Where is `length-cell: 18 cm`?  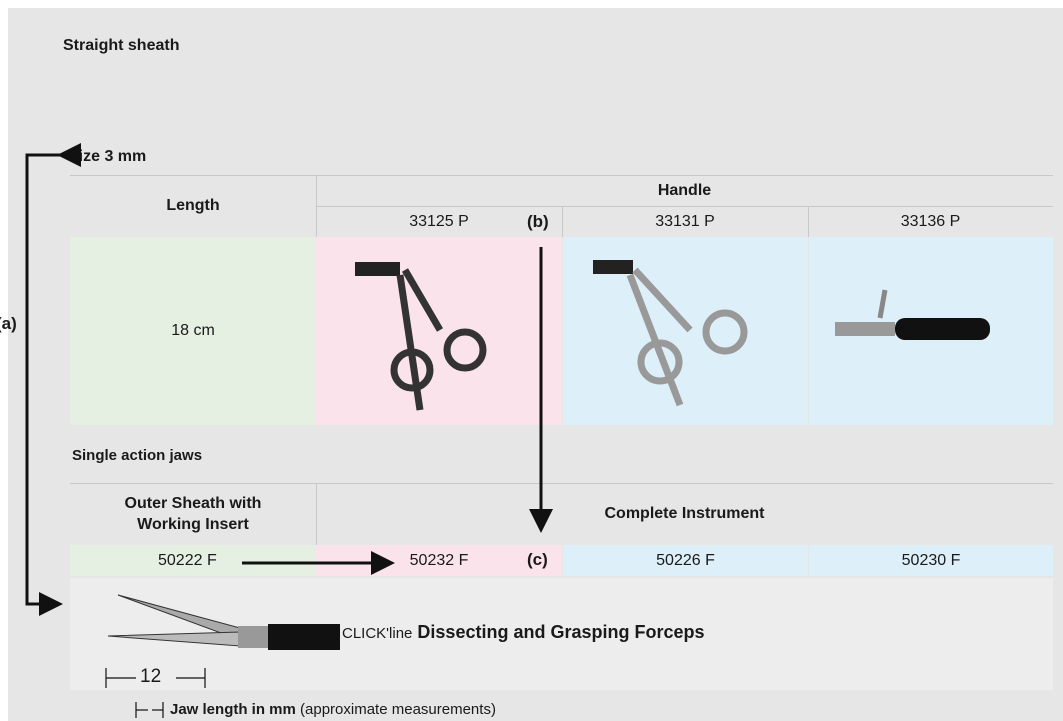
length-cell: 18 cm is located at coordinates (193, 331).